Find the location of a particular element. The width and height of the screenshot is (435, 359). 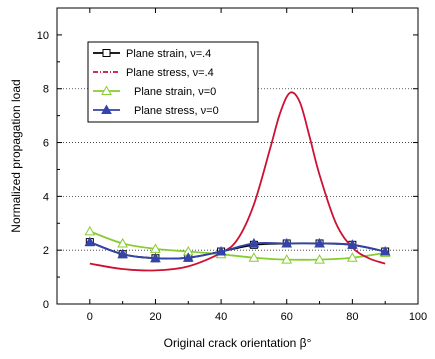

x-tick-label-0: 0 is located at coordinates (90, 317).